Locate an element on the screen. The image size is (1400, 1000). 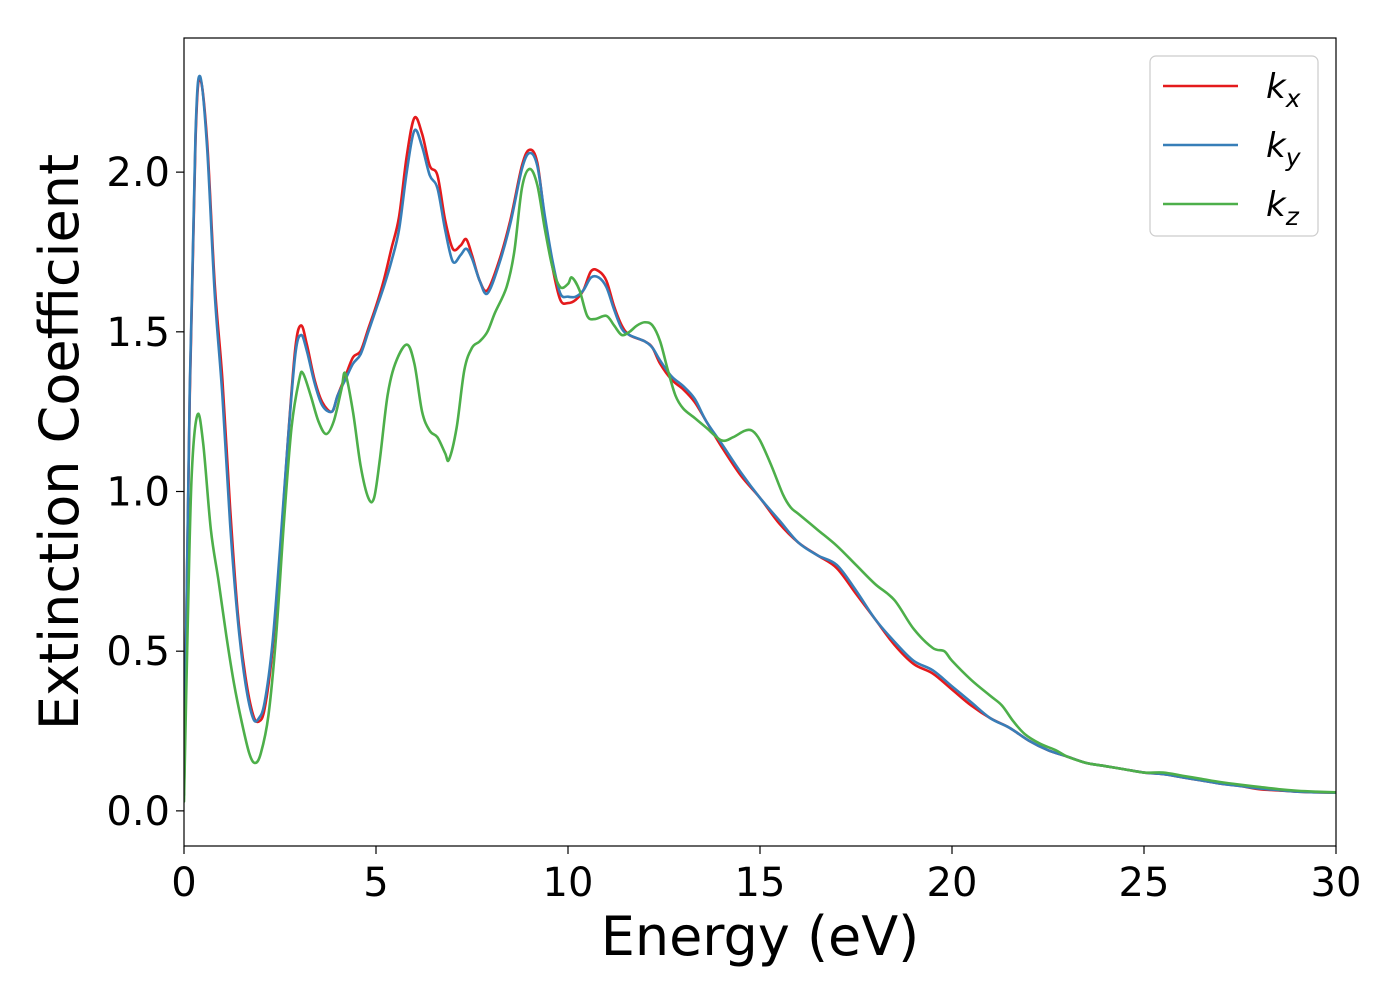
legend-label-ky: ky is located at coordinates (1284, 149).